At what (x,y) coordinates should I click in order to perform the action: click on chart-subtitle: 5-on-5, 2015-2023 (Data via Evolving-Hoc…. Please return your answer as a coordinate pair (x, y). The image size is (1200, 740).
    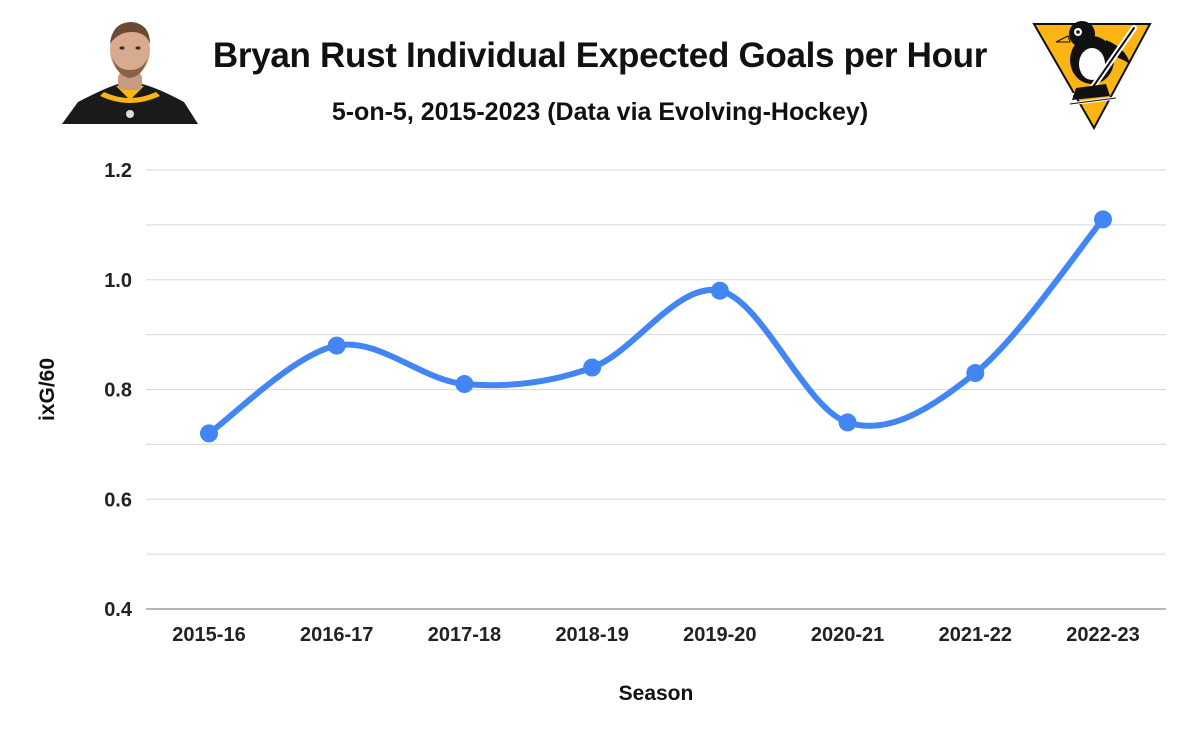
    Looking at the image, I should click on (600, 112).